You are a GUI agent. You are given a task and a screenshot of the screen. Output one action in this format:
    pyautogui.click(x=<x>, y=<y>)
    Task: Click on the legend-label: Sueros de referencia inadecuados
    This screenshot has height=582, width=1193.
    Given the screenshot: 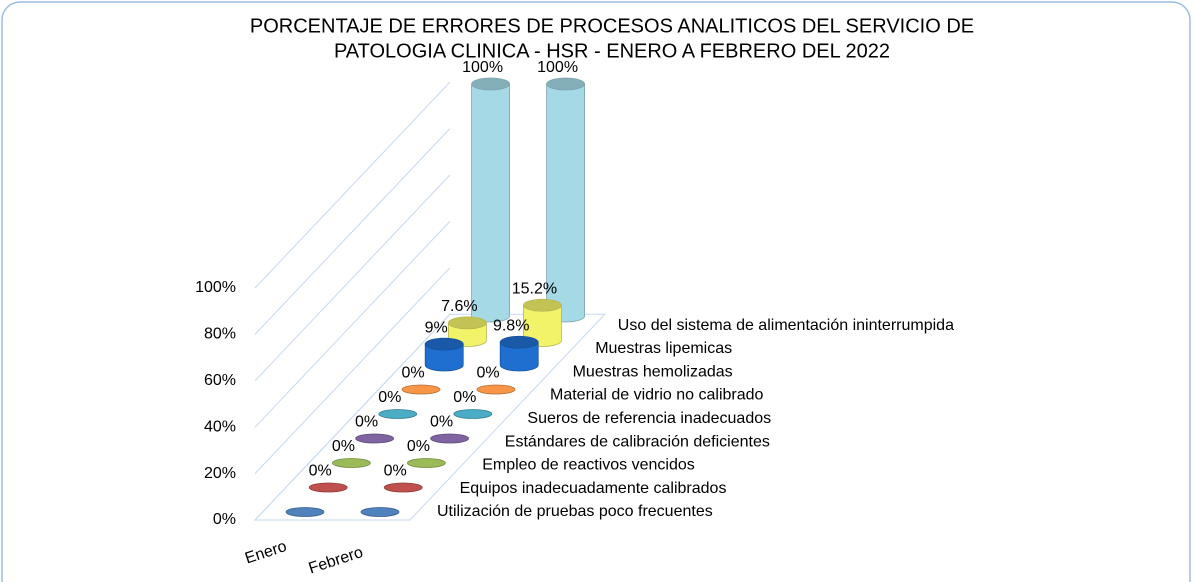 What is the action you would take?
    pyautogui.click(x=649, y=418)
    